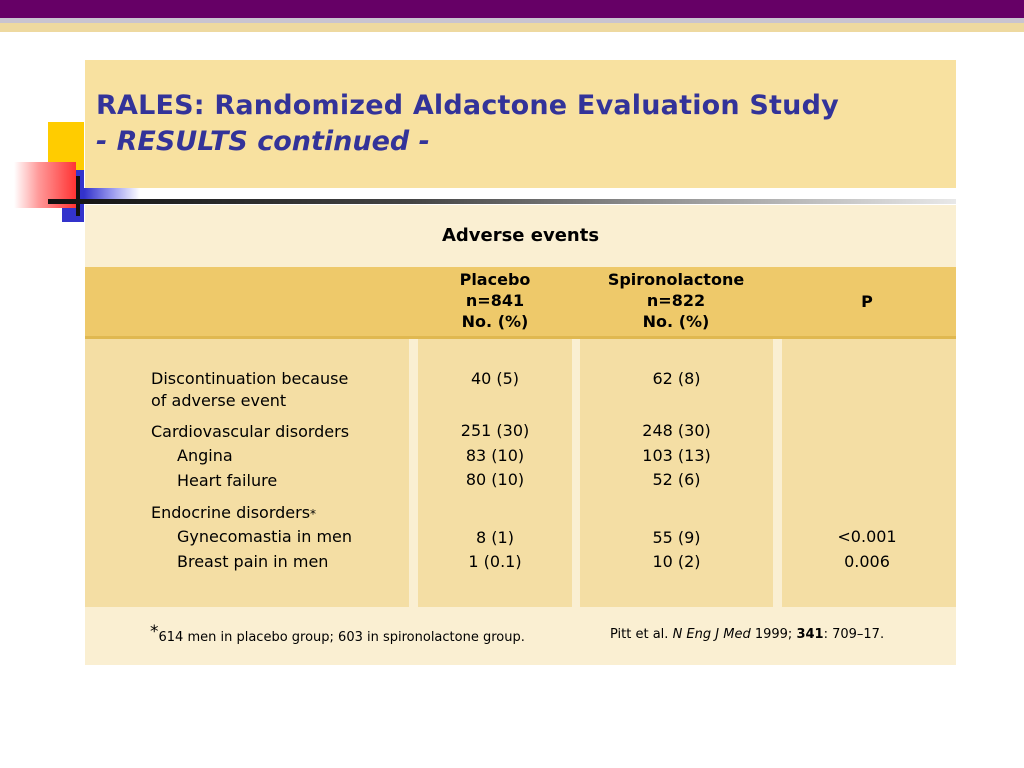  Describe the element at coordinates (520, 235) in the screenshot. I see `table-caption: Adverse events` at that location.